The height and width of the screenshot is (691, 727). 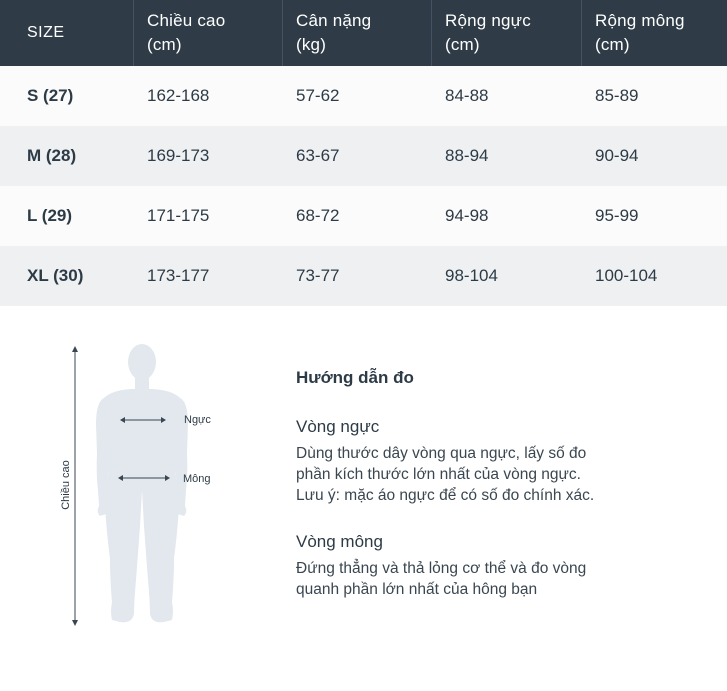 I want to click on measurement-figure: Chiều cao Ngực Mông, so click(x=152, y=485).